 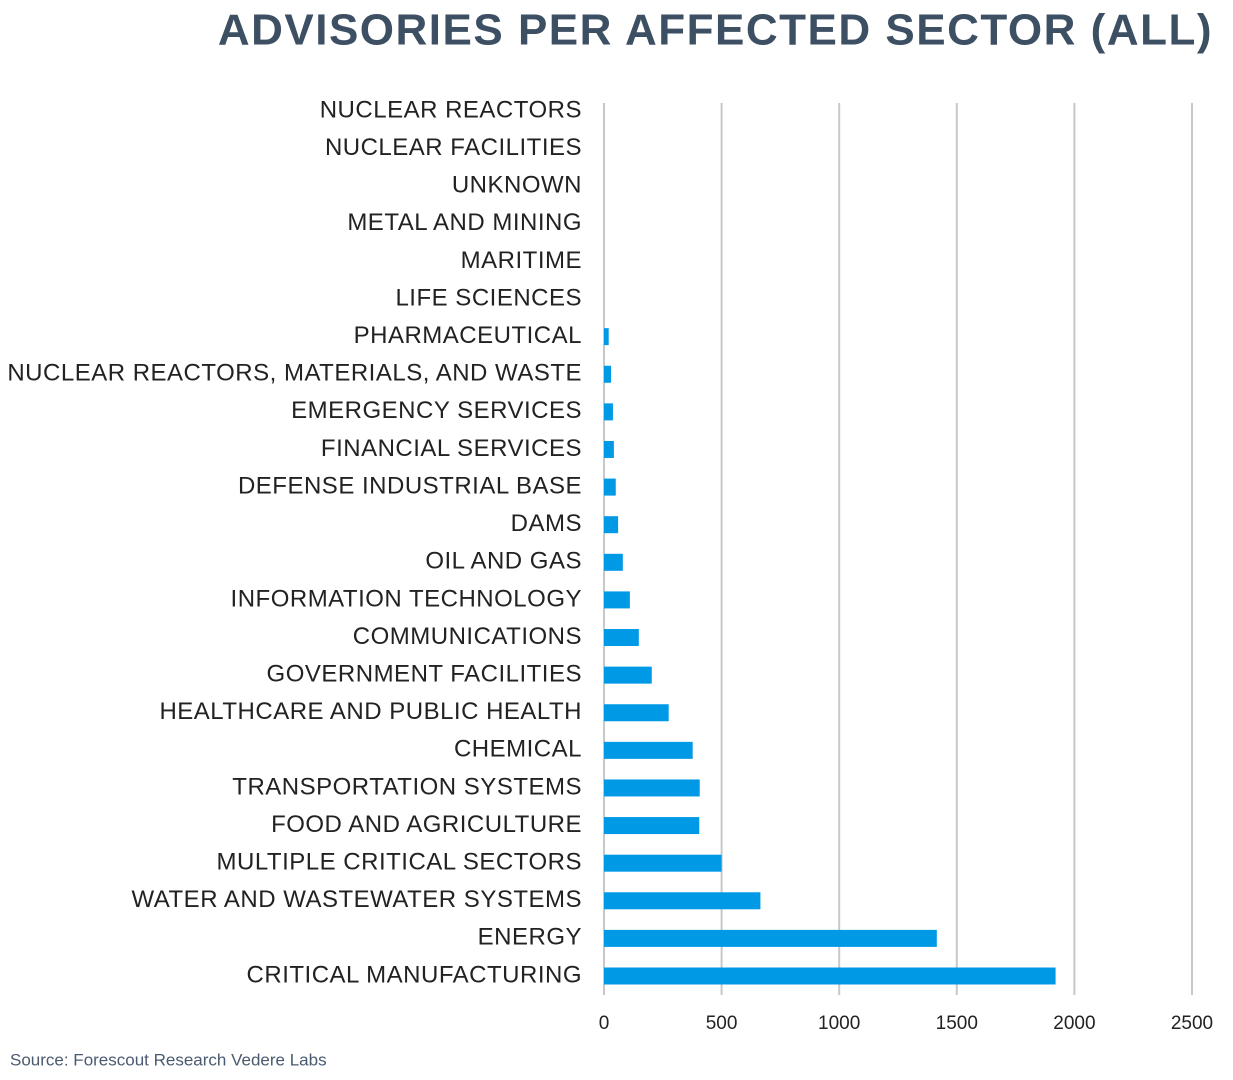 I want to click on y-tick-label: FOOD AND AGRICULTURE, so click(x=426, y=824).